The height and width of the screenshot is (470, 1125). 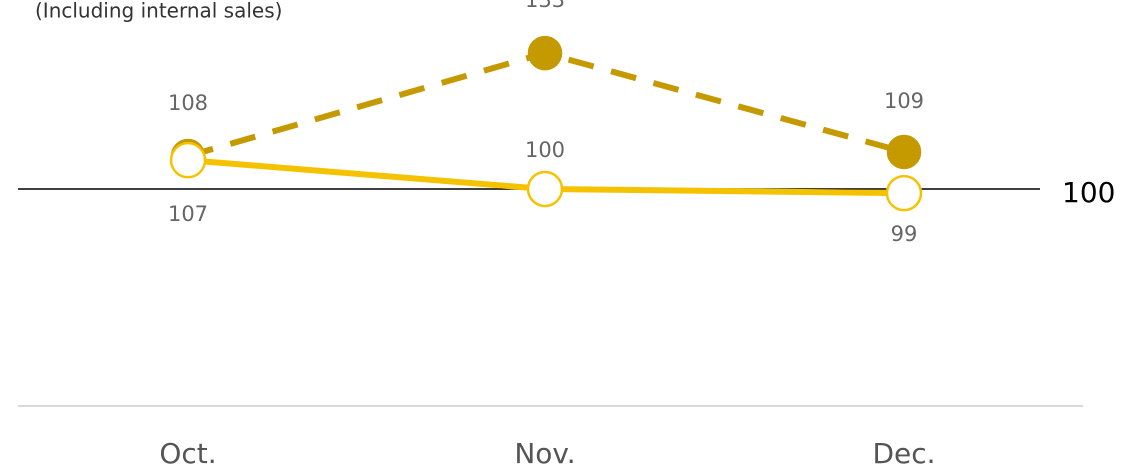 What do you see at coordinates (904, 234) in the screenshot?
I see `data-label: 99` at bounding box center [904, 234].